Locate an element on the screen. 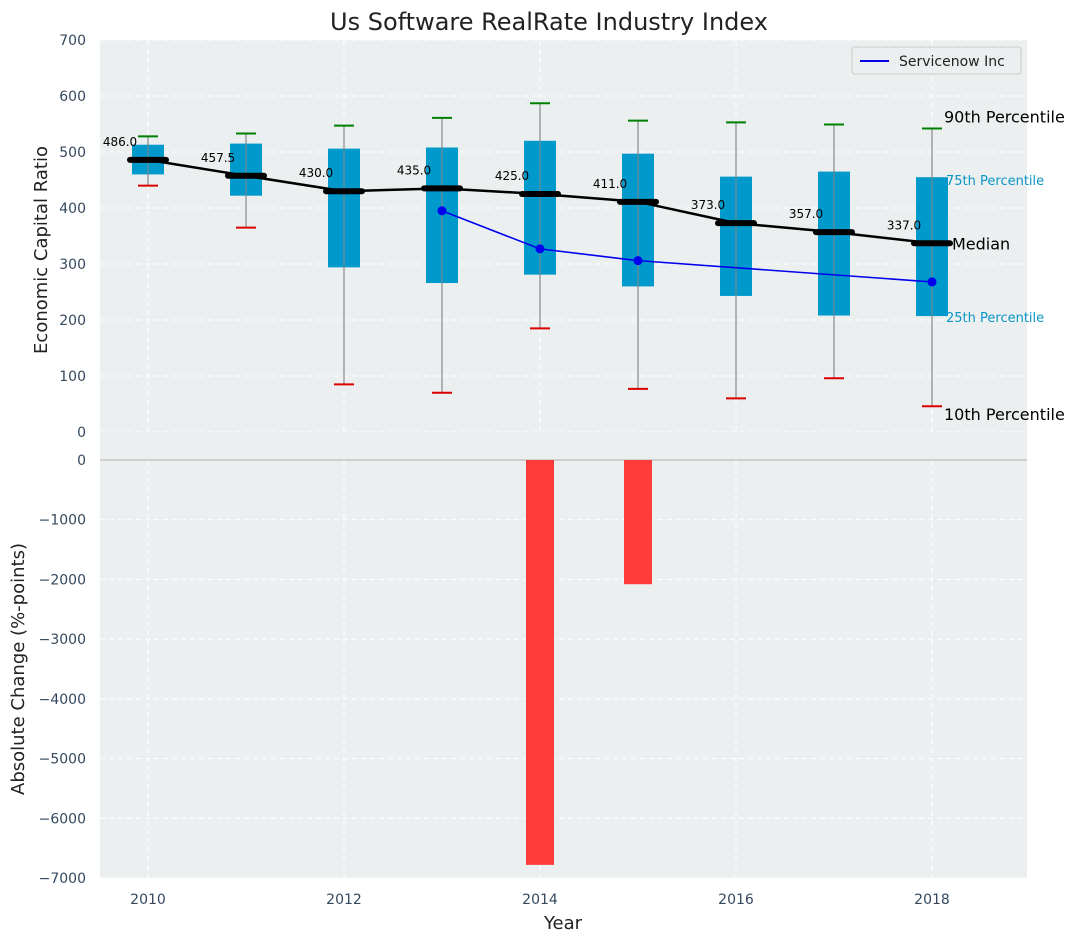 Image resolution: width=1077 pixels, height=942 pixels. top-y-tick-label: 500 is located at coordinates (72, 153).